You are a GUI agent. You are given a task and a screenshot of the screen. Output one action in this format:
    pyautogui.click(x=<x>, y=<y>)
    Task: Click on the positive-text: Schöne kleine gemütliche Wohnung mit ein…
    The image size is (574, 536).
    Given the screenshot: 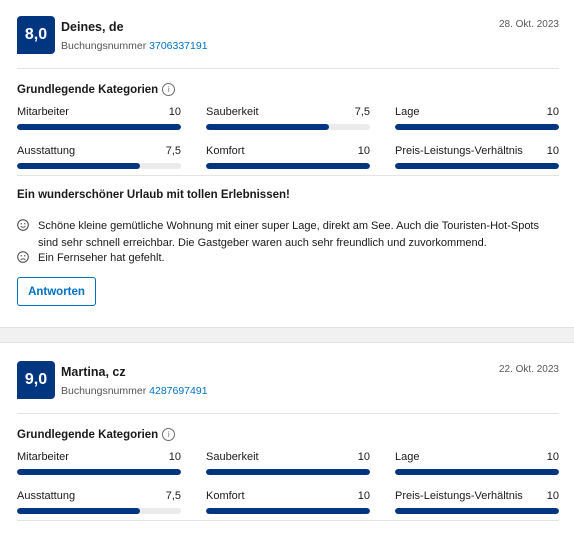 What is the action you would take?
    pyautogui.click(x=288, y=234)
    